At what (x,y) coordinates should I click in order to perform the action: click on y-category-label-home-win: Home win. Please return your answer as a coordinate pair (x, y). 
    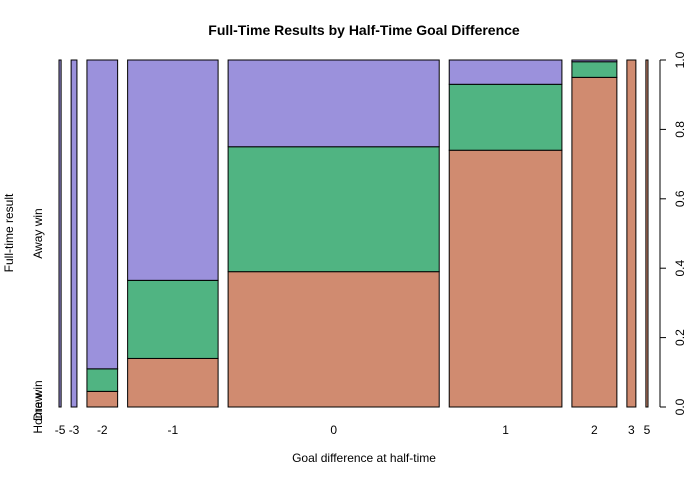
    Looking at the image, I should click on (38, 406).